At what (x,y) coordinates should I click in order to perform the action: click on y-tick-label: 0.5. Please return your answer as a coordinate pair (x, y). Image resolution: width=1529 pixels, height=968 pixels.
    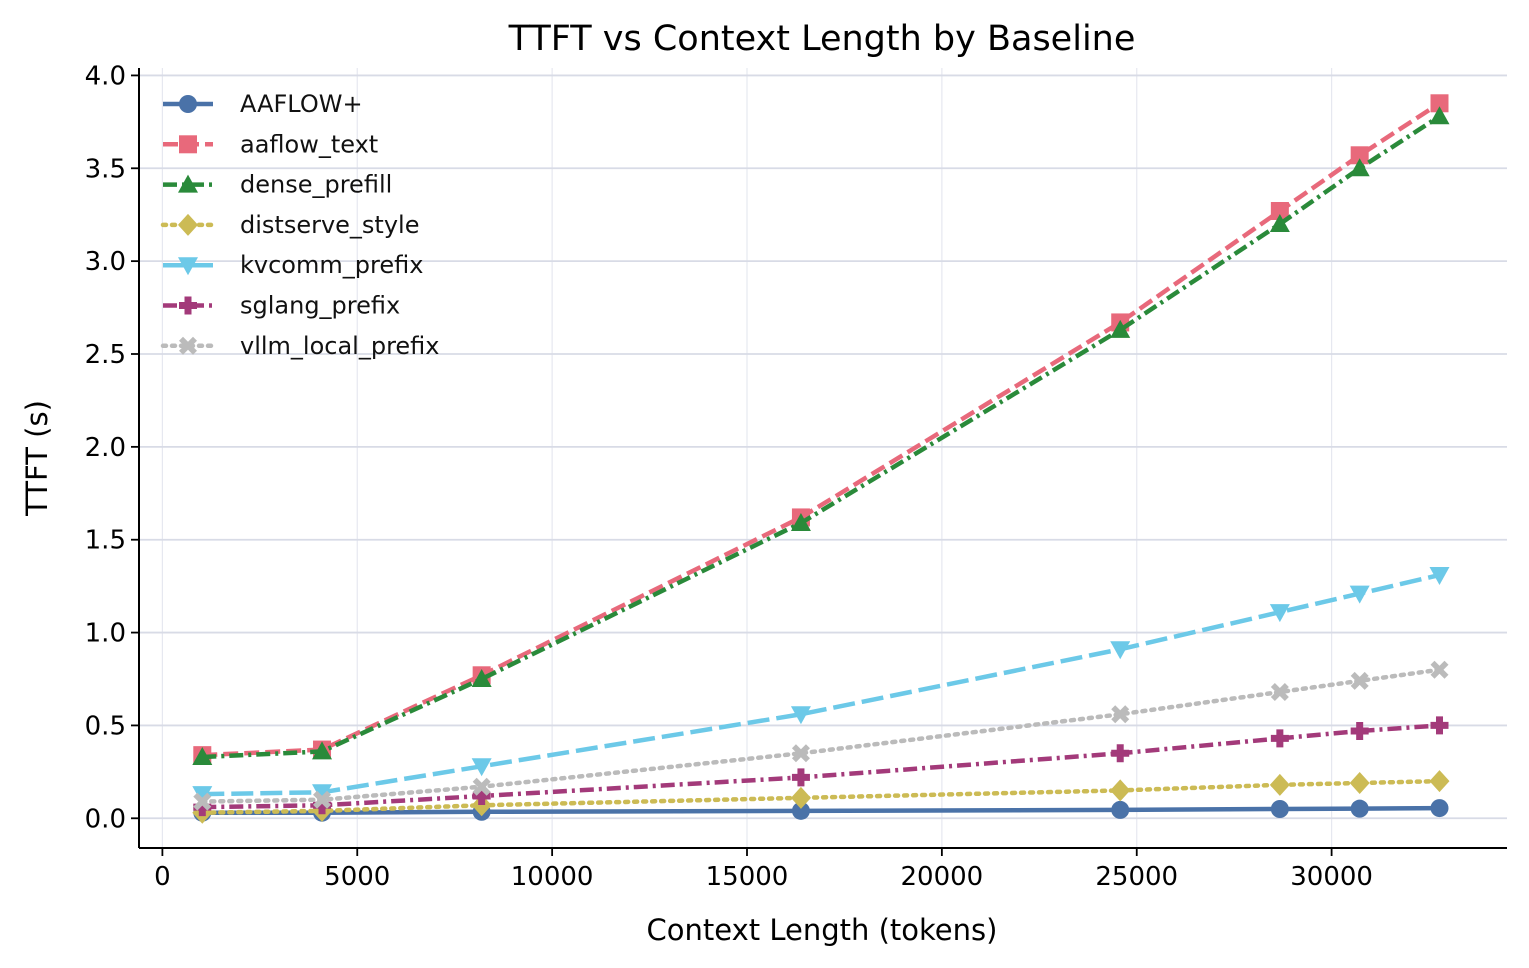
    Looking at the image, I should click on (105, 726).